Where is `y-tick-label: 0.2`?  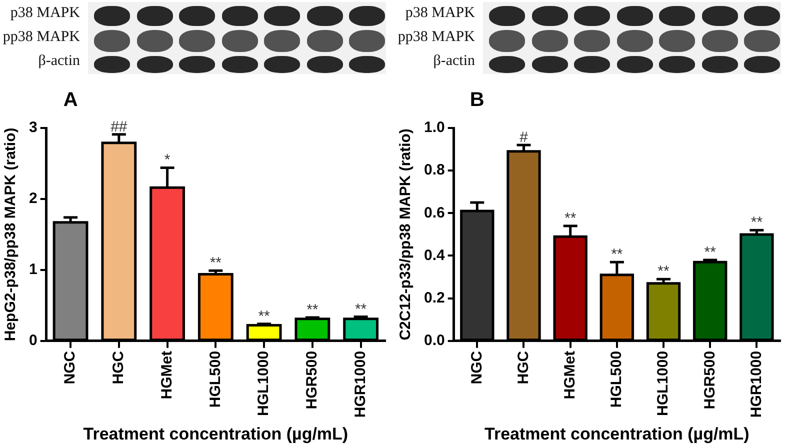 y-tick-label: 0.2 is located at coordinates (434, 297).